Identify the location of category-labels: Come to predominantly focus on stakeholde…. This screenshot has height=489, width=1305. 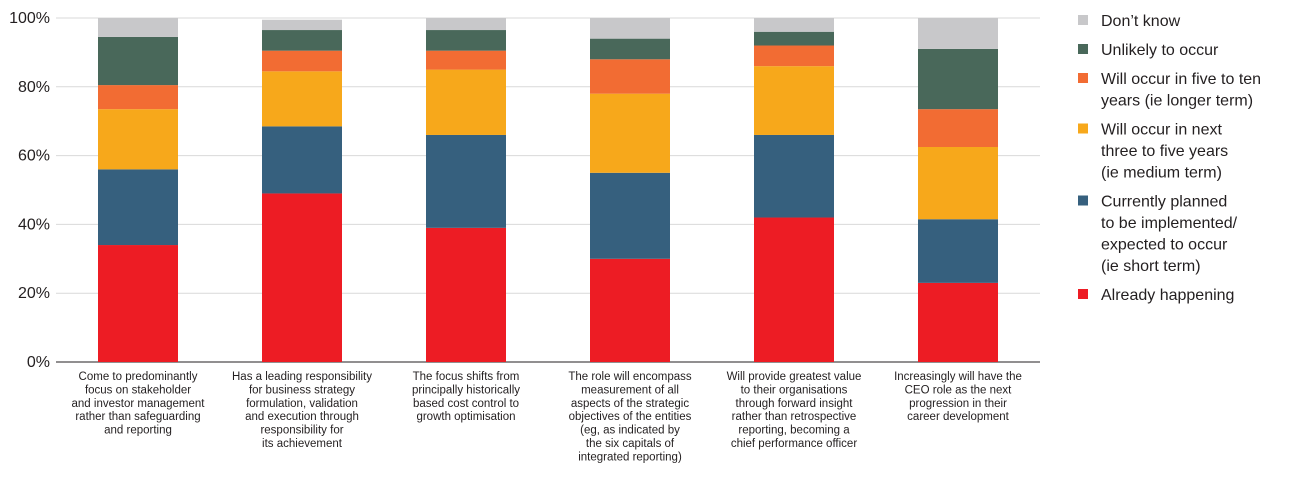
(547, 417).